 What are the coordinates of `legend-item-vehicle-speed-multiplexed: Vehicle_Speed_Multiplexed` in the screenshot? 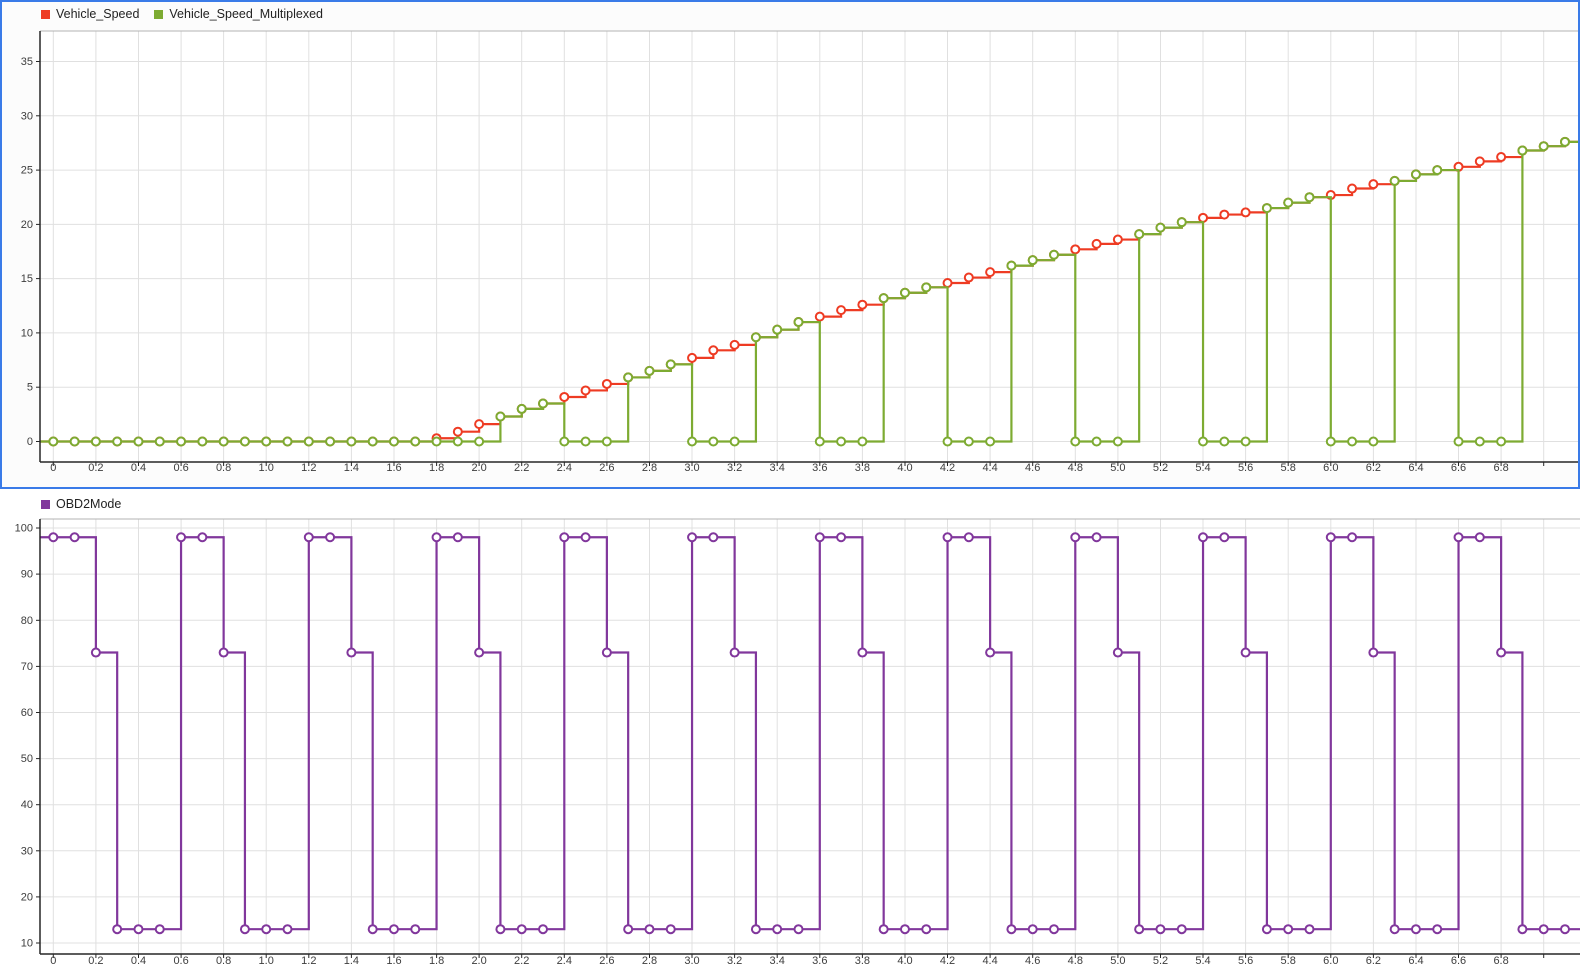 It's located at (238, 14).